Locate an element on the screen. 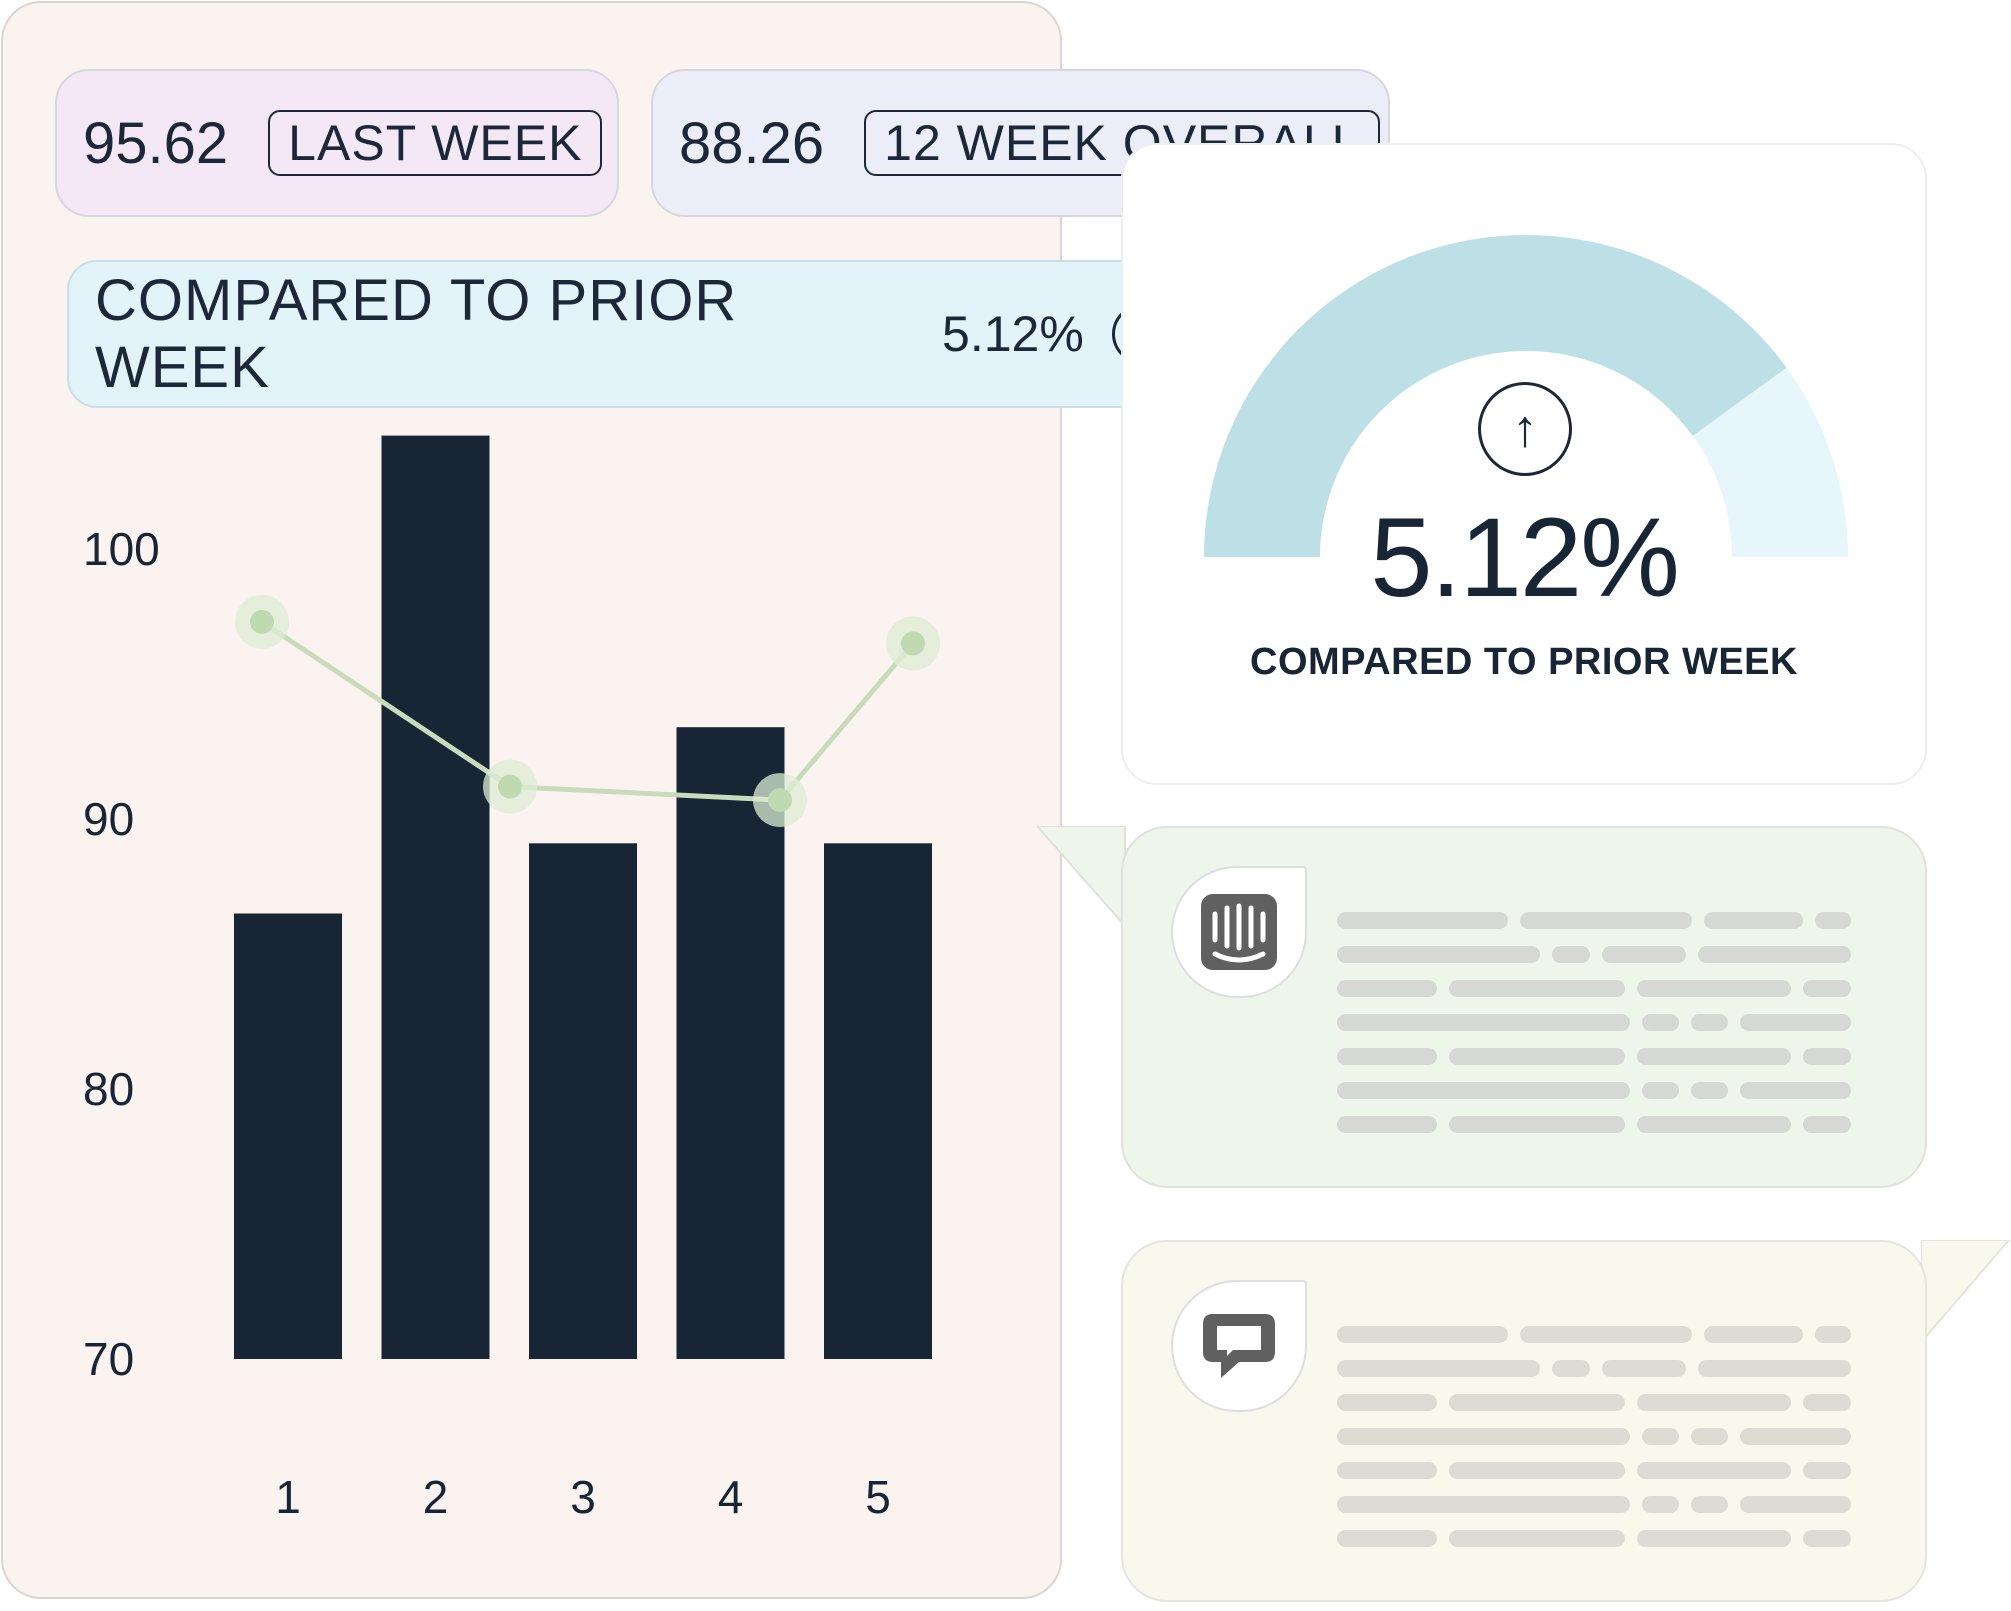 The image size is (2011, 1611). comparison-value: 5.12% is located at coordinates (1013, 334).